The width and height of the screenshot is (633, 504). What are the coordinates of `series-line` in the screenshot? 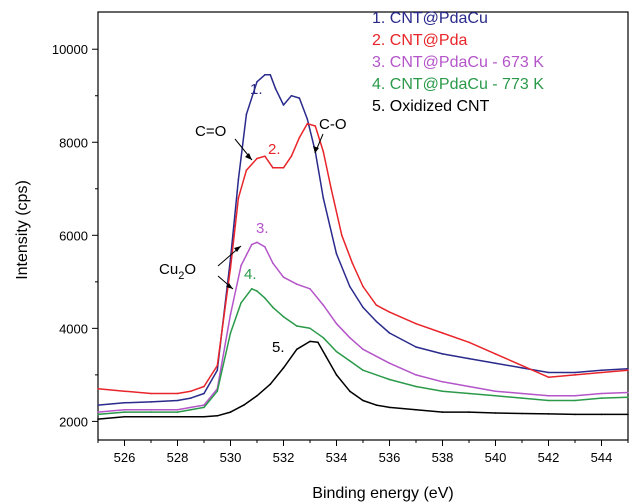 It's located at (362, 380).